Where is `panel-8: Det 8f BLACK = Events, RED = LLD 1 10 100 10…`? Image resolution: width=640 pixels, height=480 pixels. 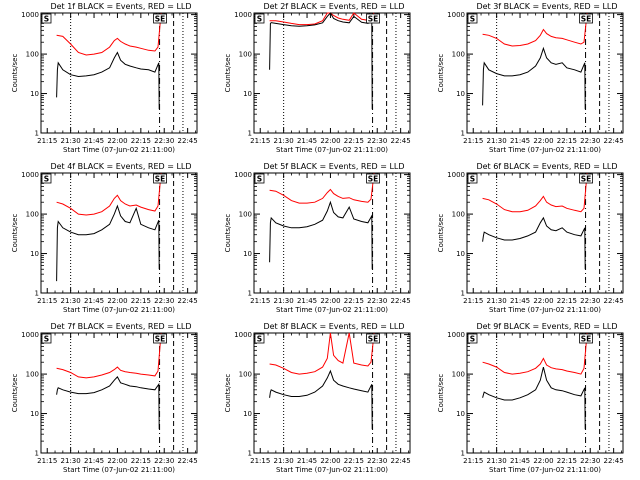 panel-8: Det 8f BLACK = Events, RED = LLD 1 10 100 10… is located at coordinates (317, 398).